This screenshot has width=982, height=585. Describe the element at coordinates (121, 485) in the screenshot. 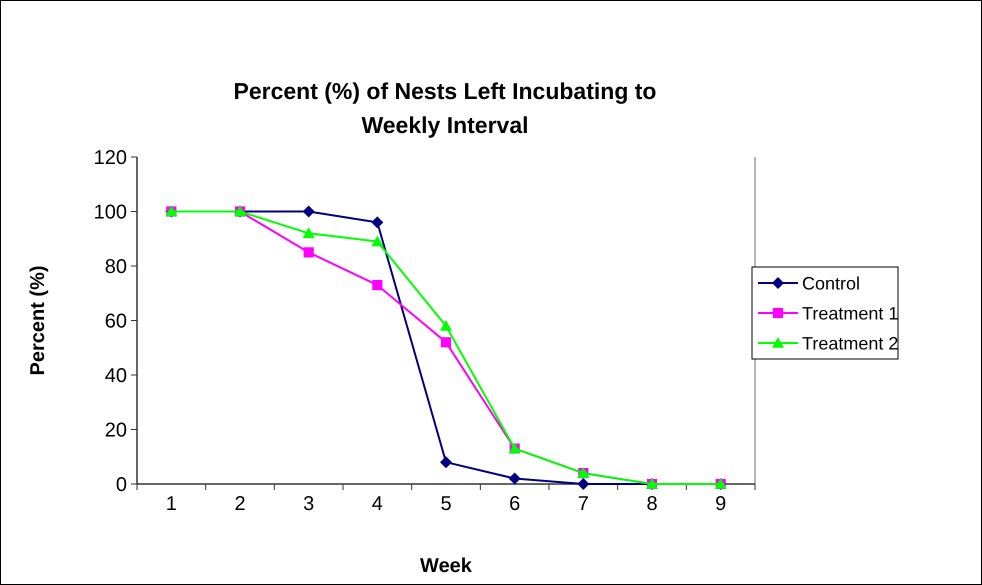

I see `y-tick-label: 0` at that location.